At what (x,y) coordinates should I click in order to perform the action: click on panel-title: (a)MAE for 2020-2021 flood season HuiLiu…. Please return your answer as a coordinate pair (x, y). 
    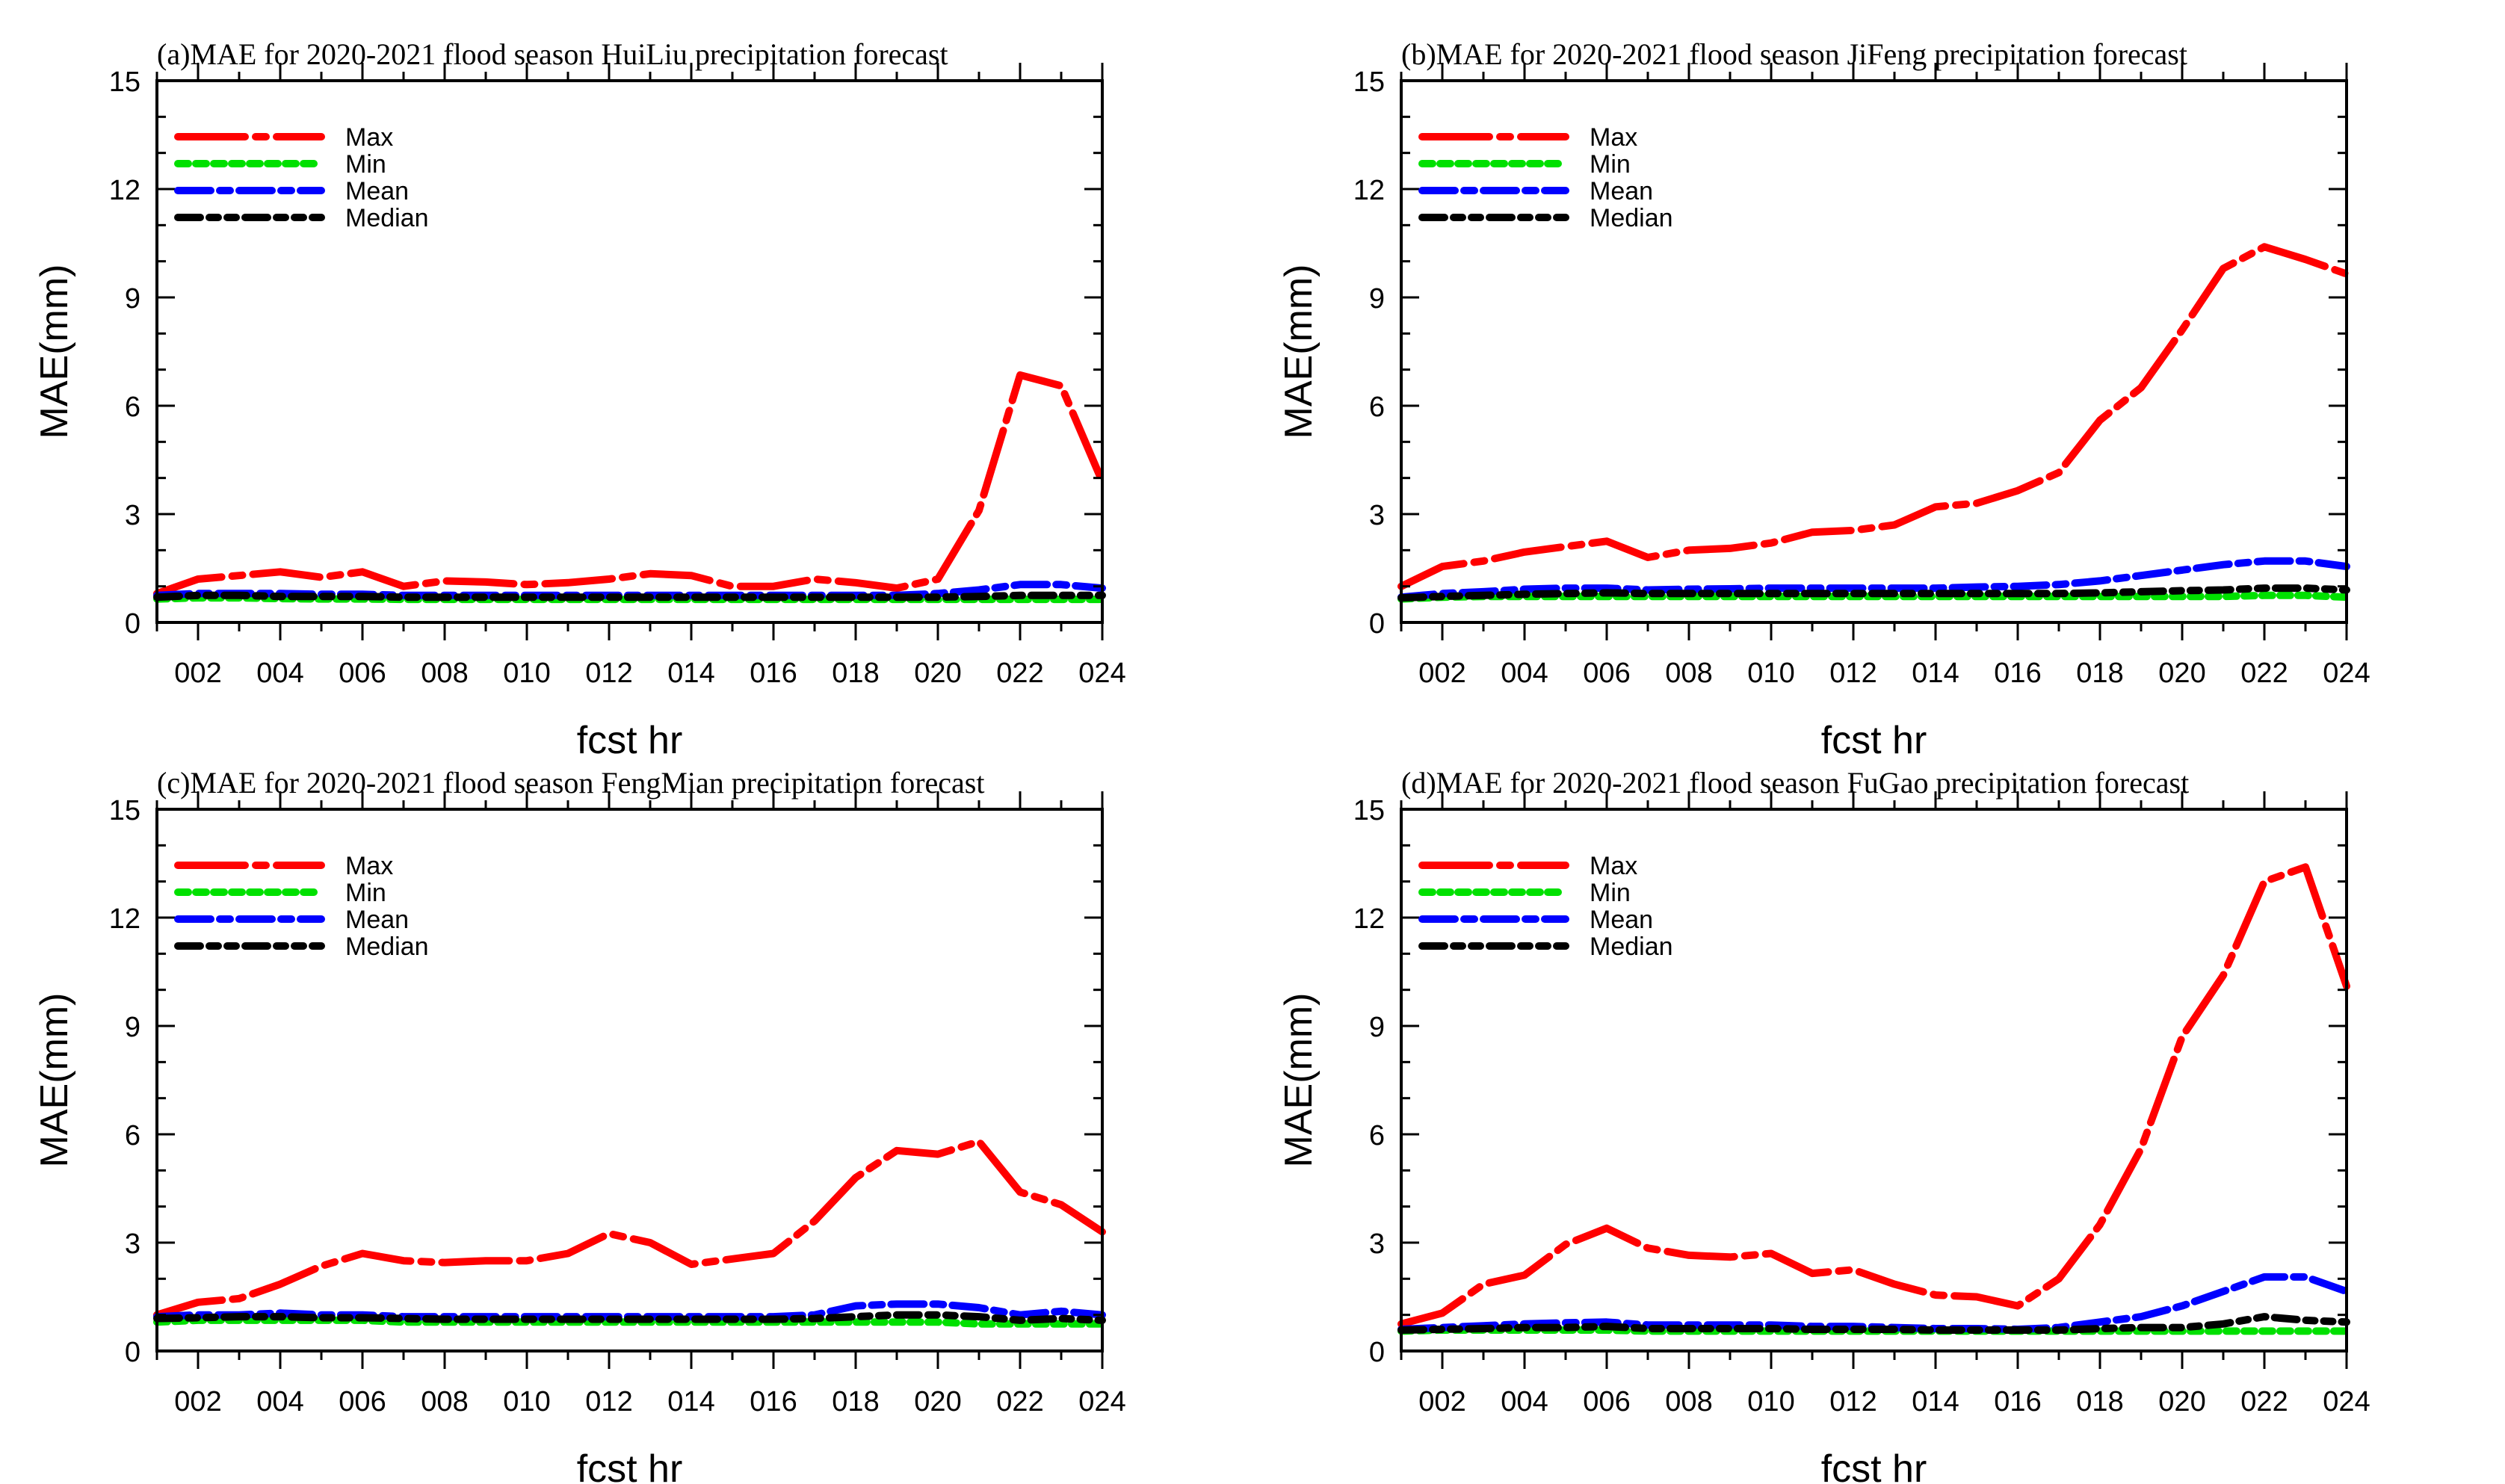
    Looking at the image, I should click on (552, 54).